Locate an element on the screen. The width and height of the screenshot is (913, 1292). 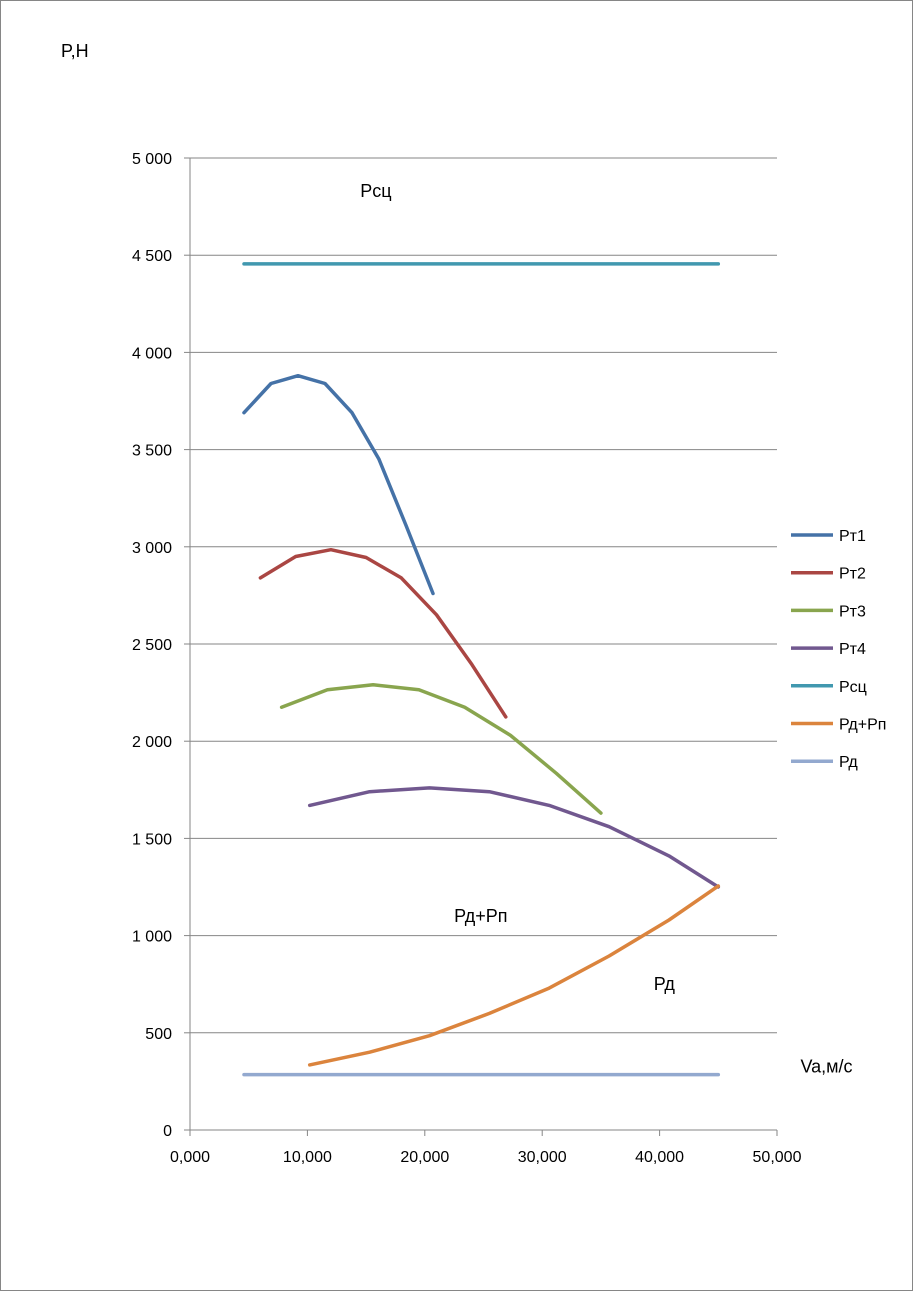
annotation-label: Рд+Рп is located at coordinates (480, 916).